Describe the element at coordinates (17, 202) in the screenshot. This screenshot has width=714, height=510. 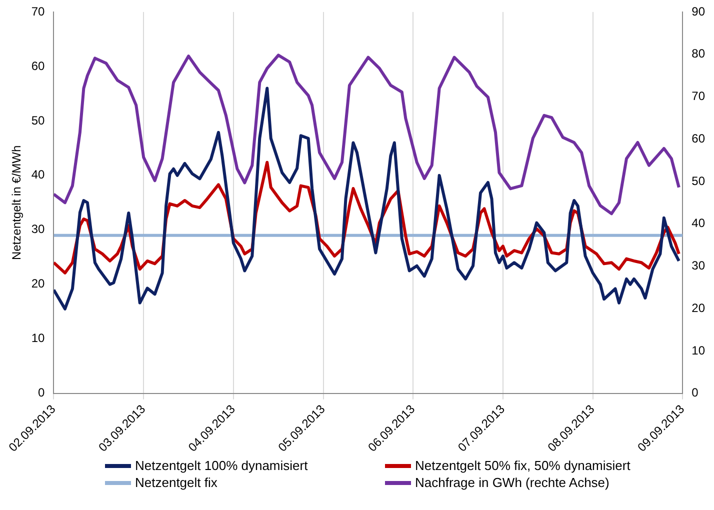
I see `y-axis-title: Netzentgelt in €/MWh` at that location.